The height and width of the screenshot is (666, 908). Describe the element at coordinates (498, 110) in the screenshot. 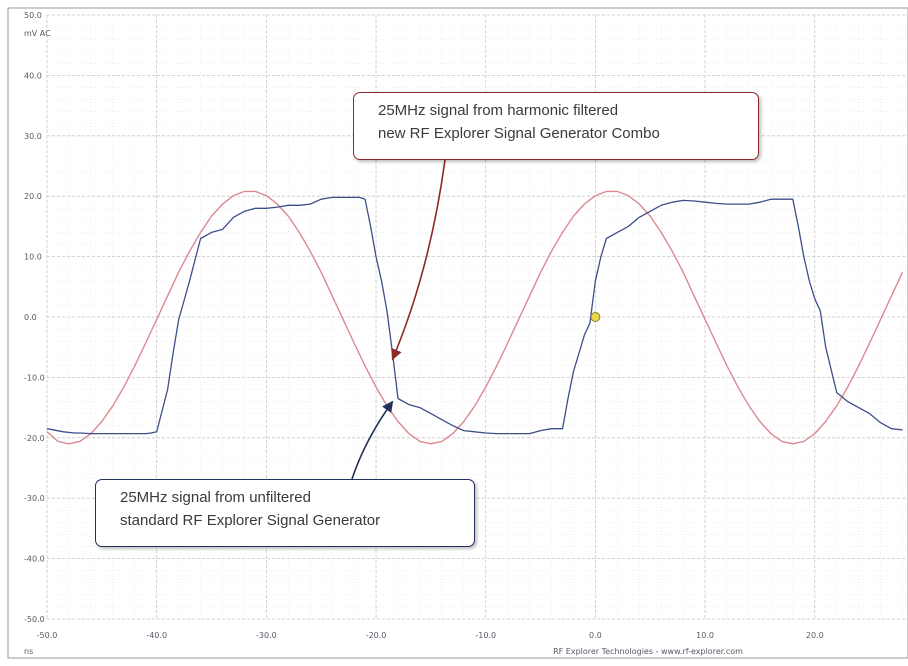

I see `callout-filtered-line-1: 25MHz signal from harmonic filtered` at that location.